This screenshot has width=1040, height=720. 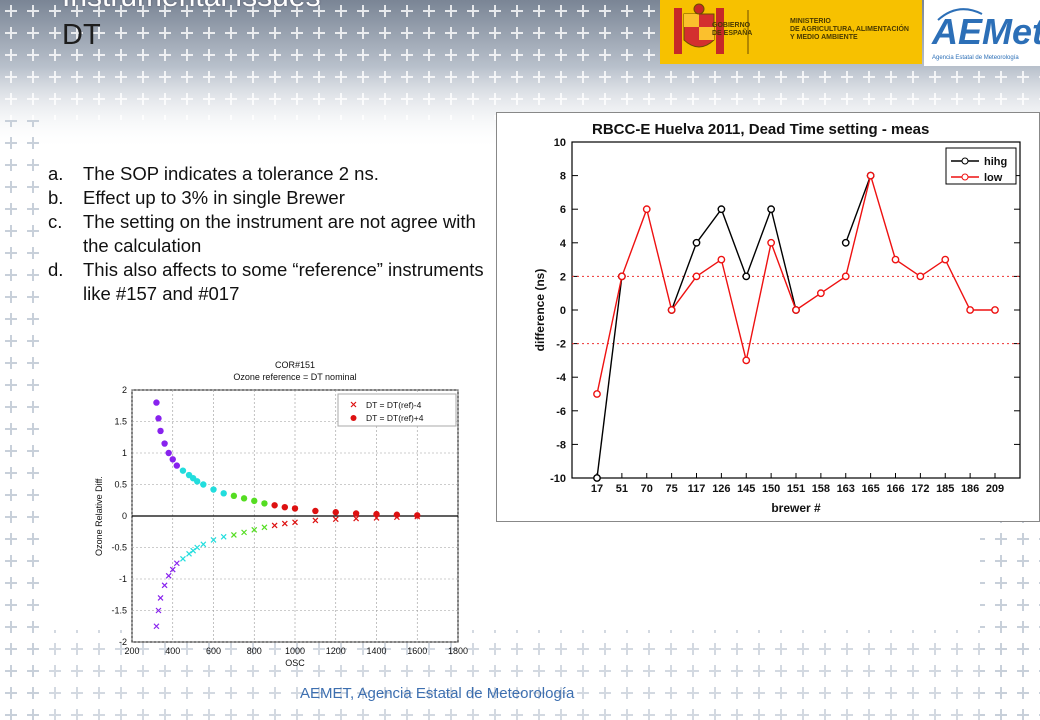 I want to click on x-tick-label: 51, so click(x=622, y=489).